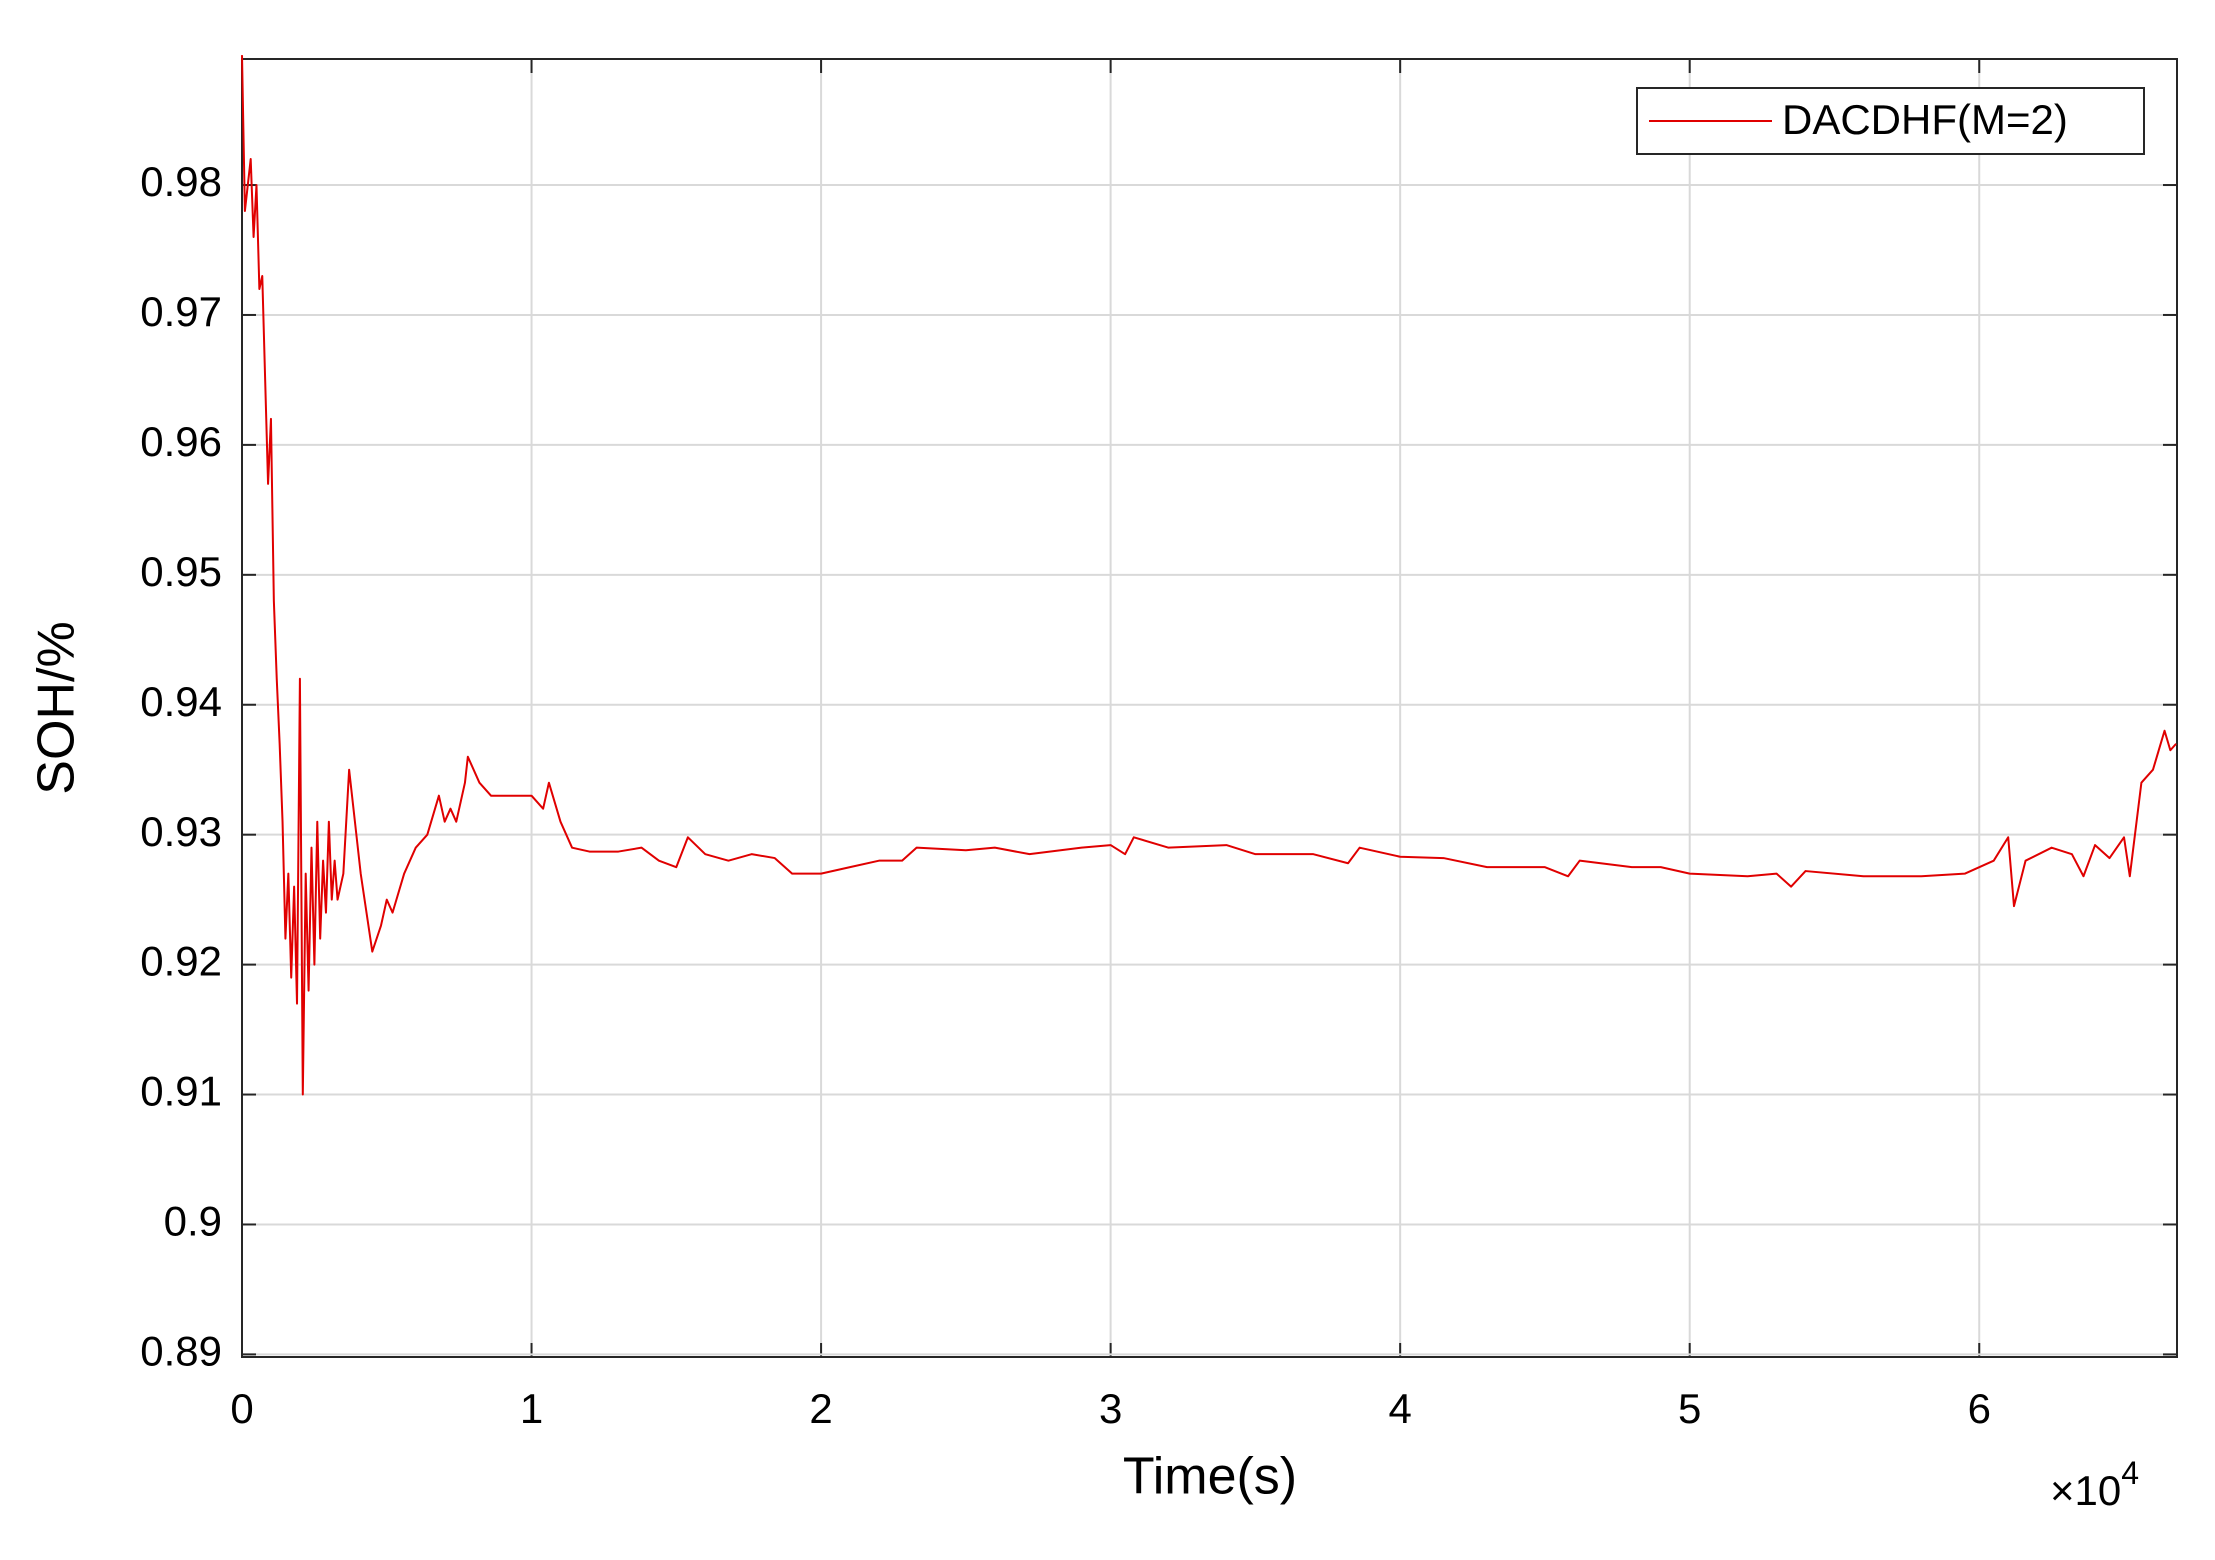  I want to click on x-multiplier-base: ×10, so click(2085, 1490).